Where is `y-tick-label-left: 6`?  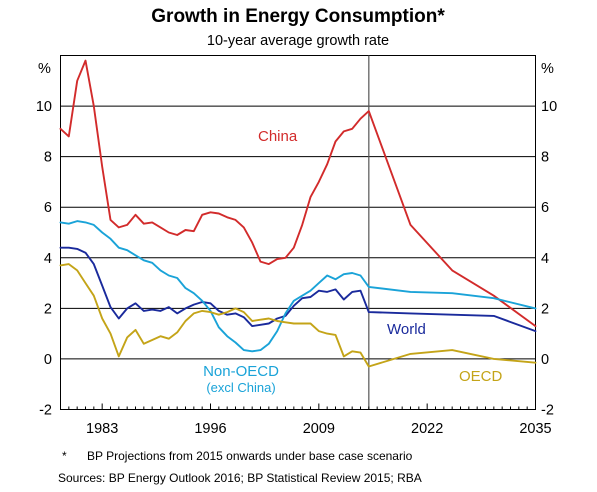 y-tick-label-left: 6 is located at coordinates (48, 208).